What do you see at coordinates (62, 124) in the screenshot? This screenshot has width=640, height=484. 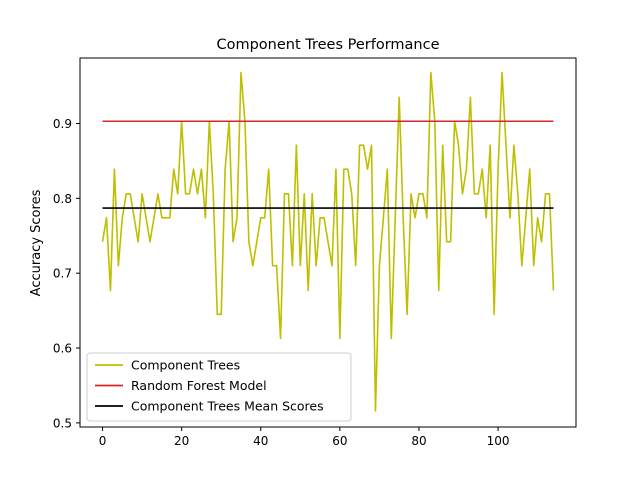 I see `y-tick-label: 0.9` at bounding box center [62, 124].